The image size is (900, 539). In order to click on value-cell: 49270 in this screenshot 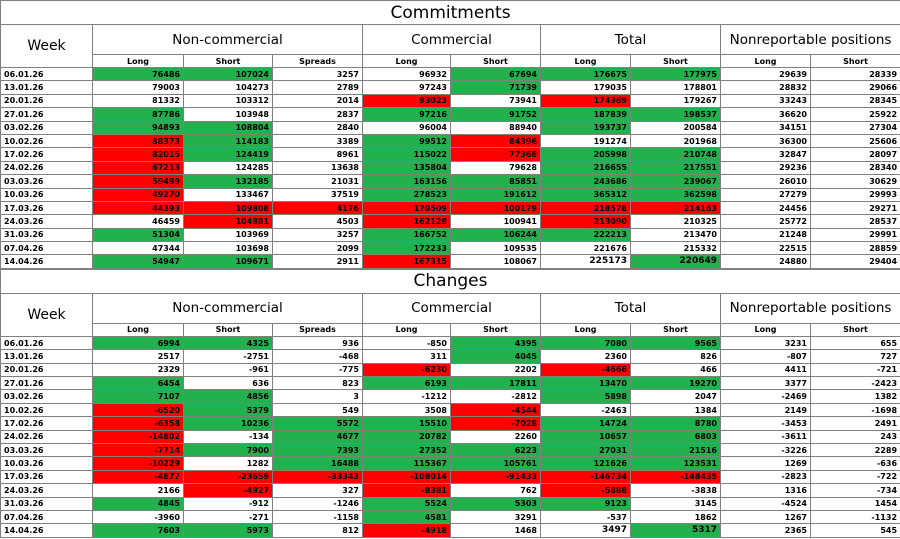, I will do `click(138, 194)`.